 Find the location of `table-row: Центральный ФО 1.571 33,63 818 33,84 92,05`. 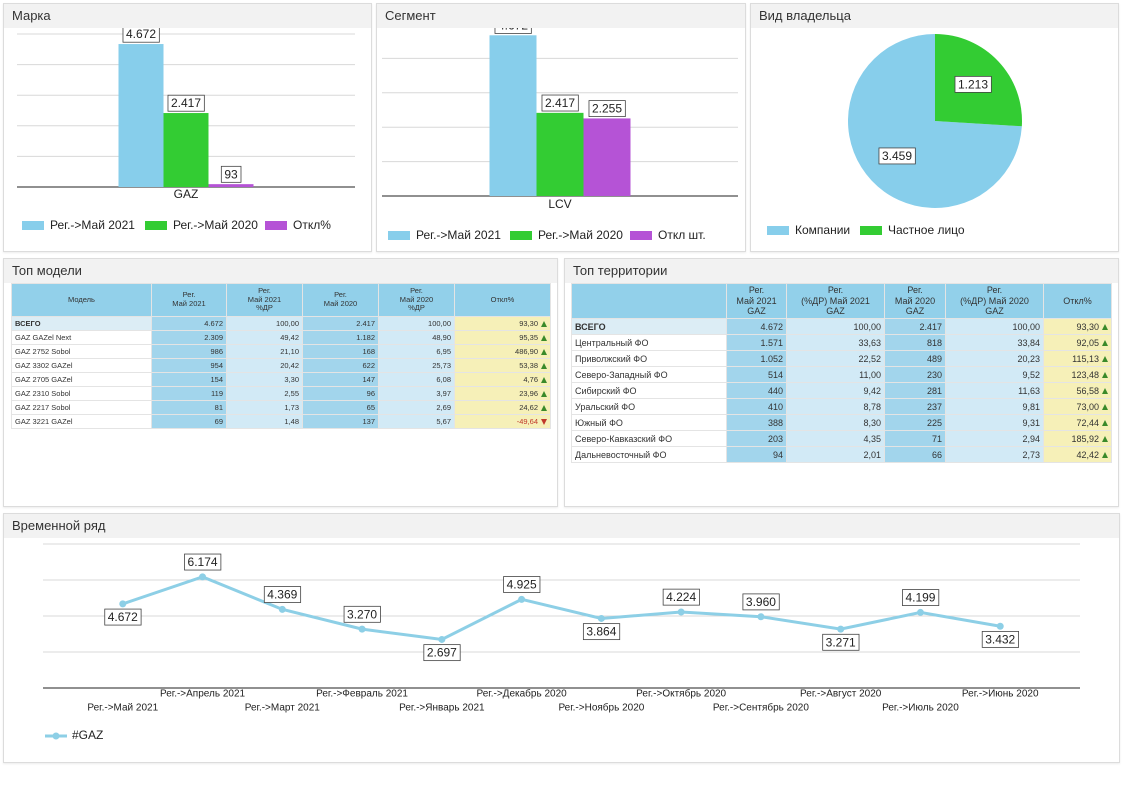

table-row: Центральный ФО 1.571 33,63 818 33,84 92,05 is located at coordinates (841, 342).